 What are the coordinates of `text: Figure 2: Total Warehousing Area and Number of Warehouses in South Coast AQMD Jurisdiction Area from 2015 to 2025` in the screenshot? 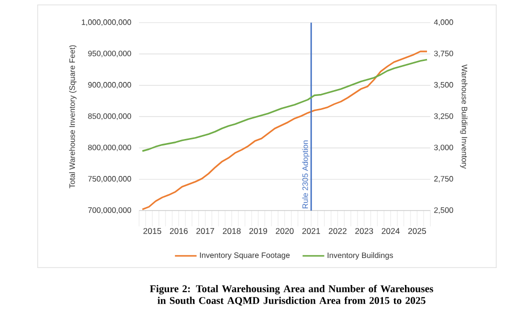 It's located at (292, 295).